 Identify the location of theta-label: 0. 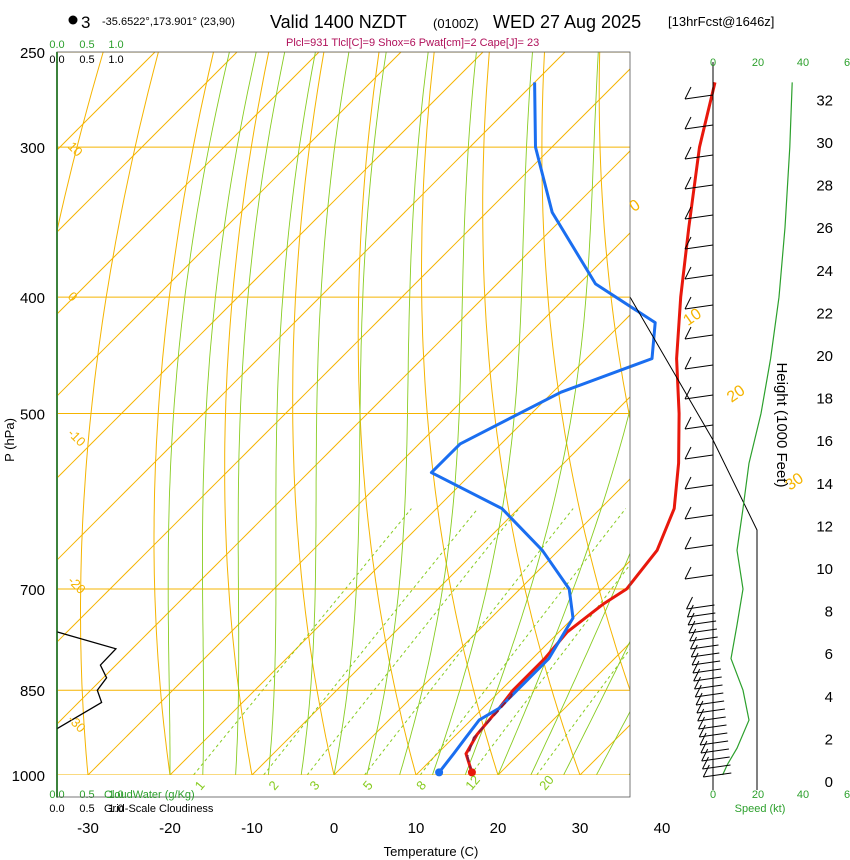
(635, 206).